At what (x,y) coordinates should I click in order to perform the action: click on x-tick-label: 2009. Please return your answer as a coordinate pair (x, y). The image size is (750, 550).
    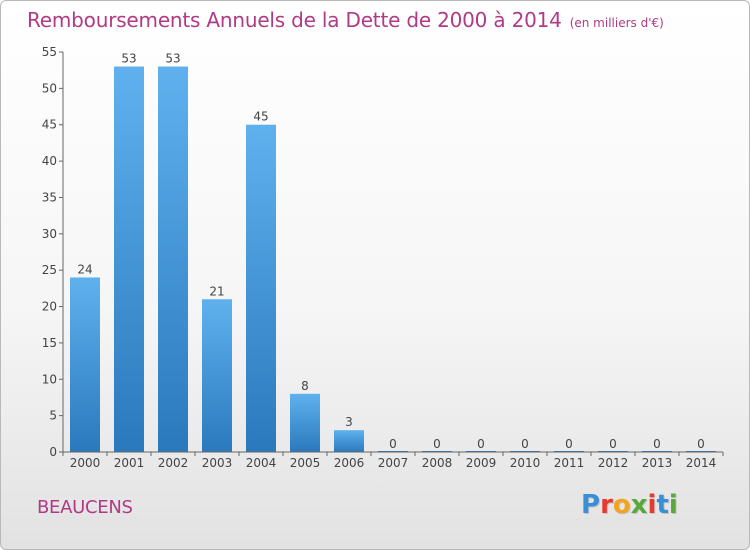
    Looking at the image, I should click on (481, 463).